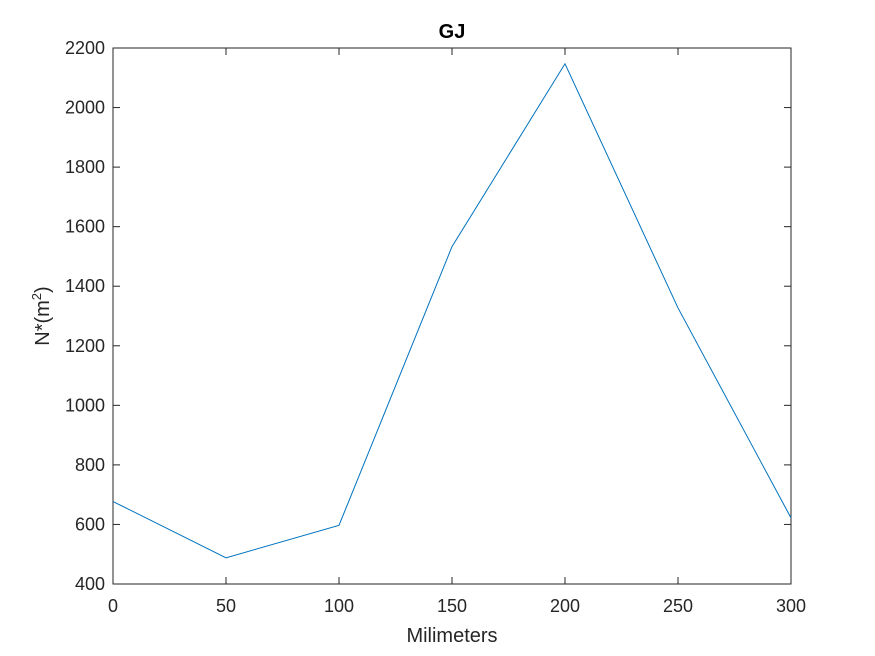  What do you see at coordinates (339, 606) in the screenshot?
I see `x-tick-label: 100` at bounding box center [339, 606].